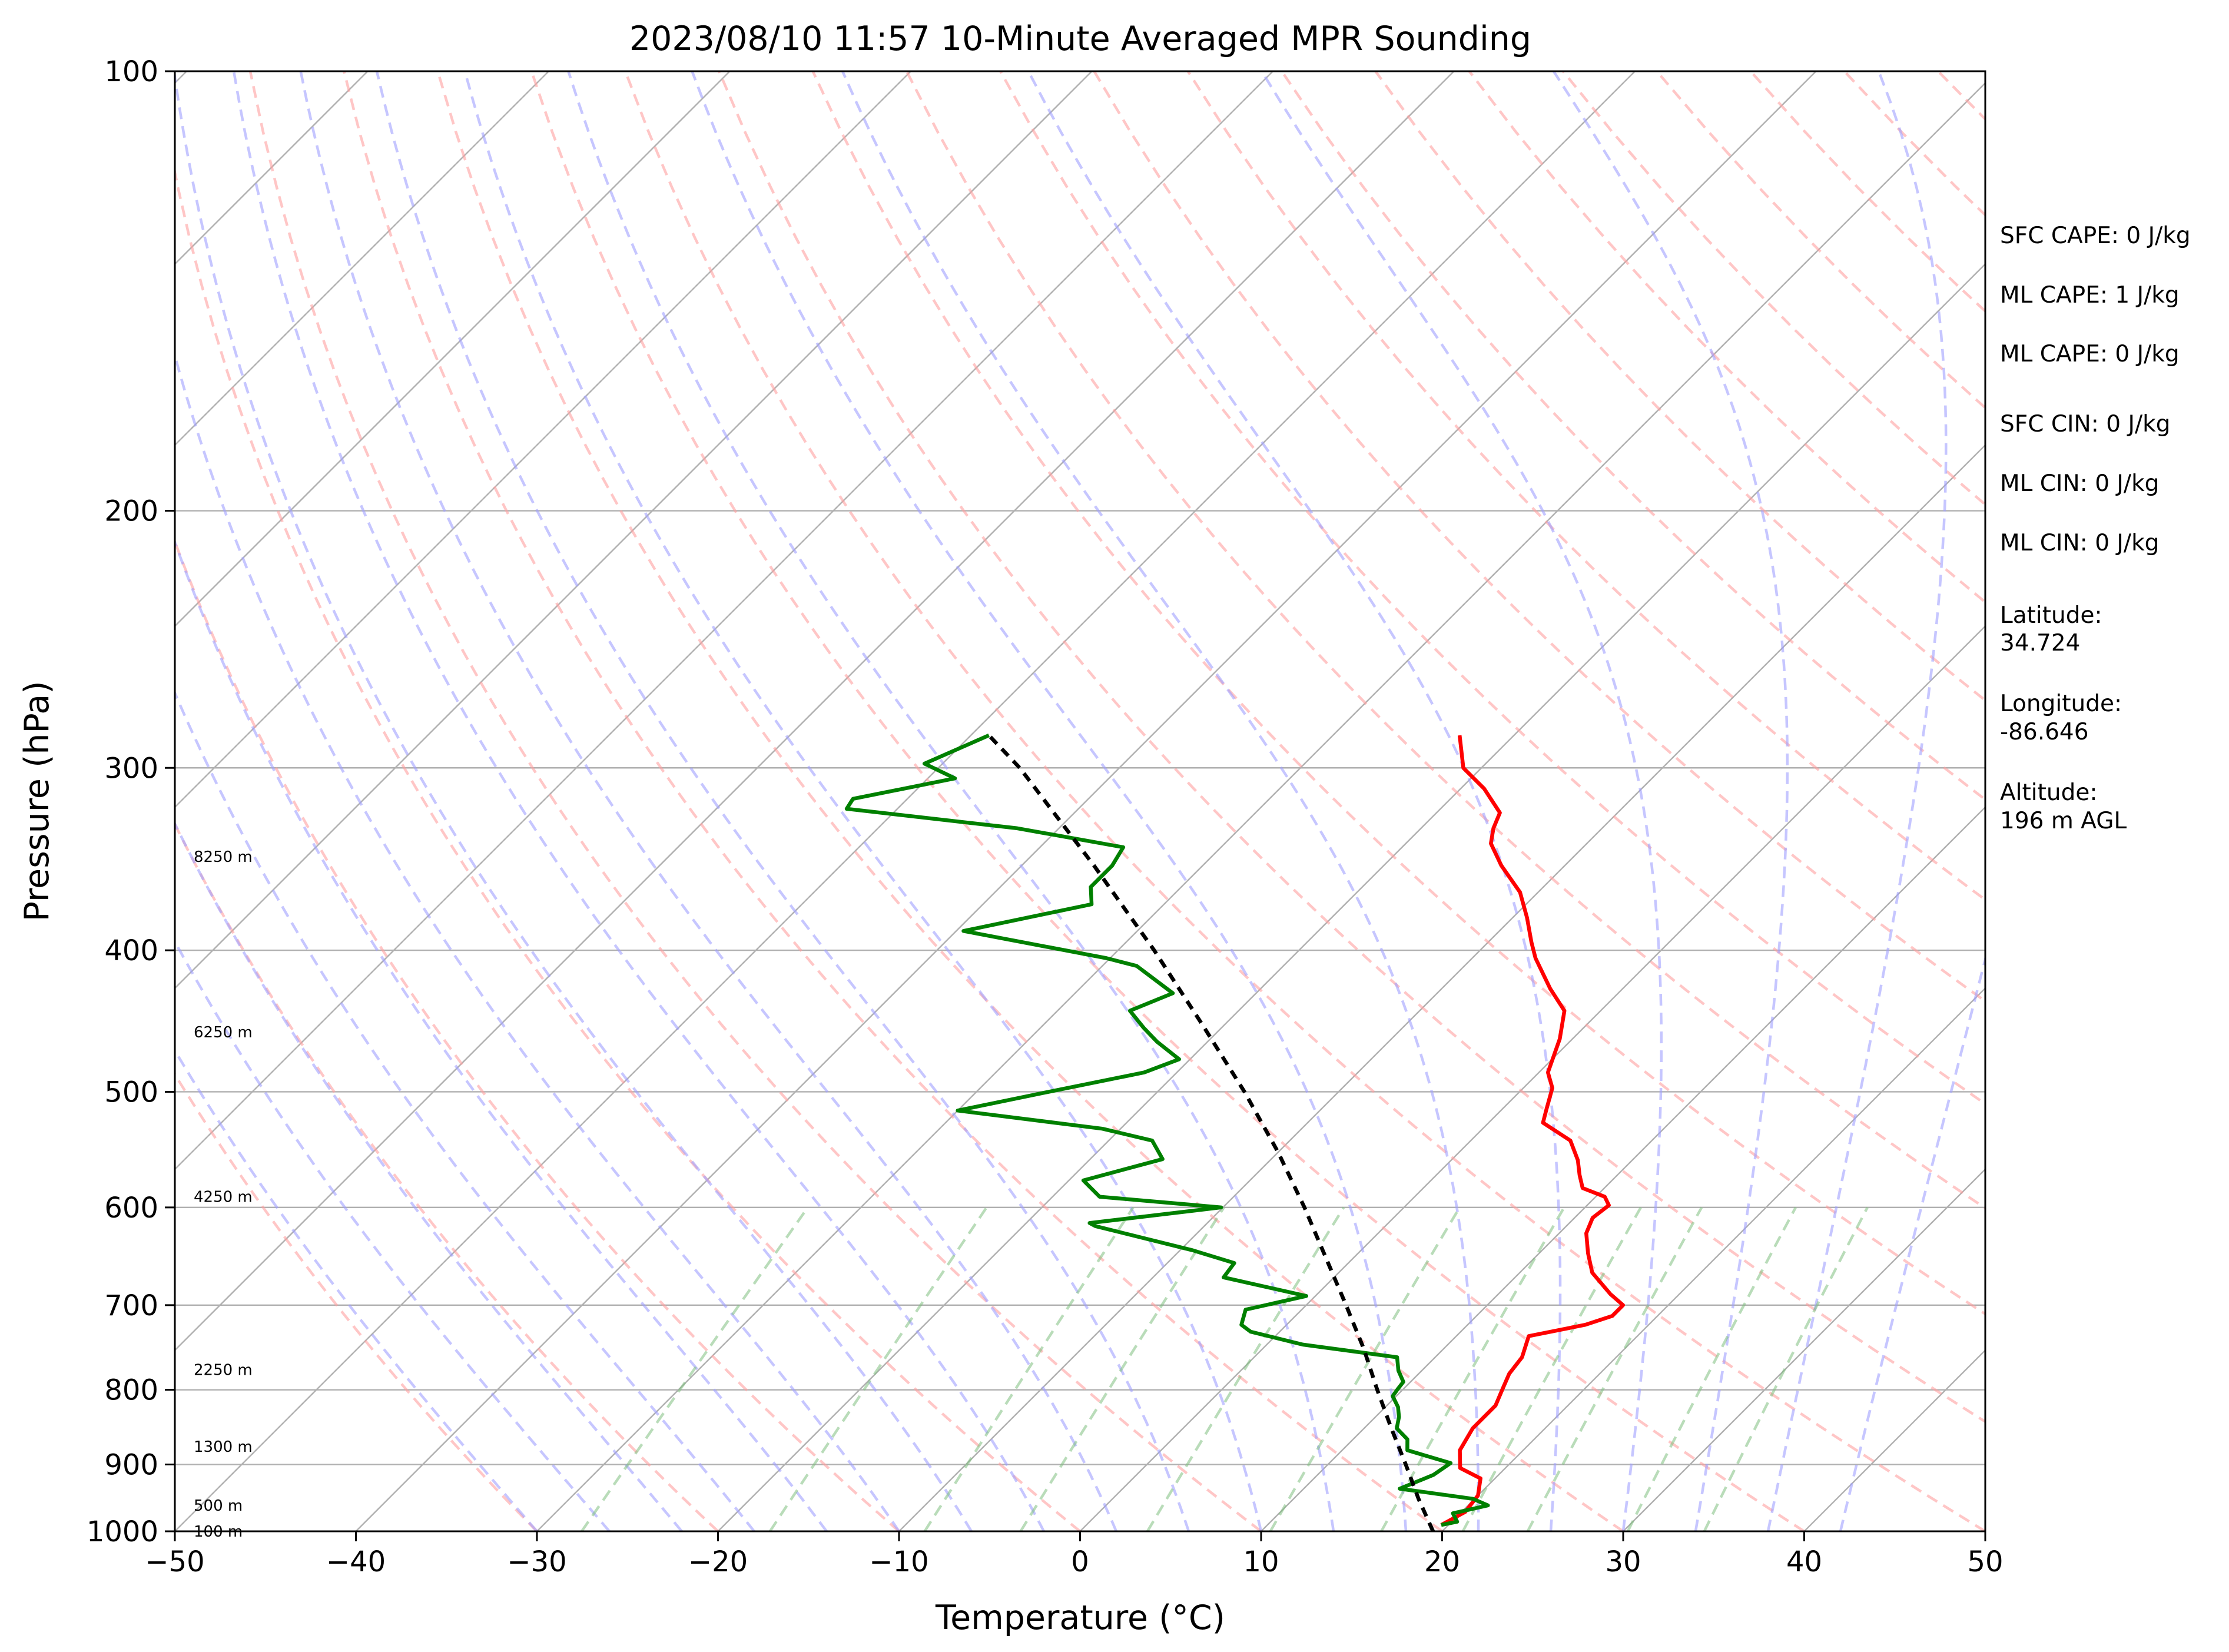 This screenshot has height=1652, width=2229. What do you see at coordinates (2085, 424) in the screenshot?
I see `sfc-cin-text: SFC CIN: 0 J/kg` at bounding box center [2085, 424].